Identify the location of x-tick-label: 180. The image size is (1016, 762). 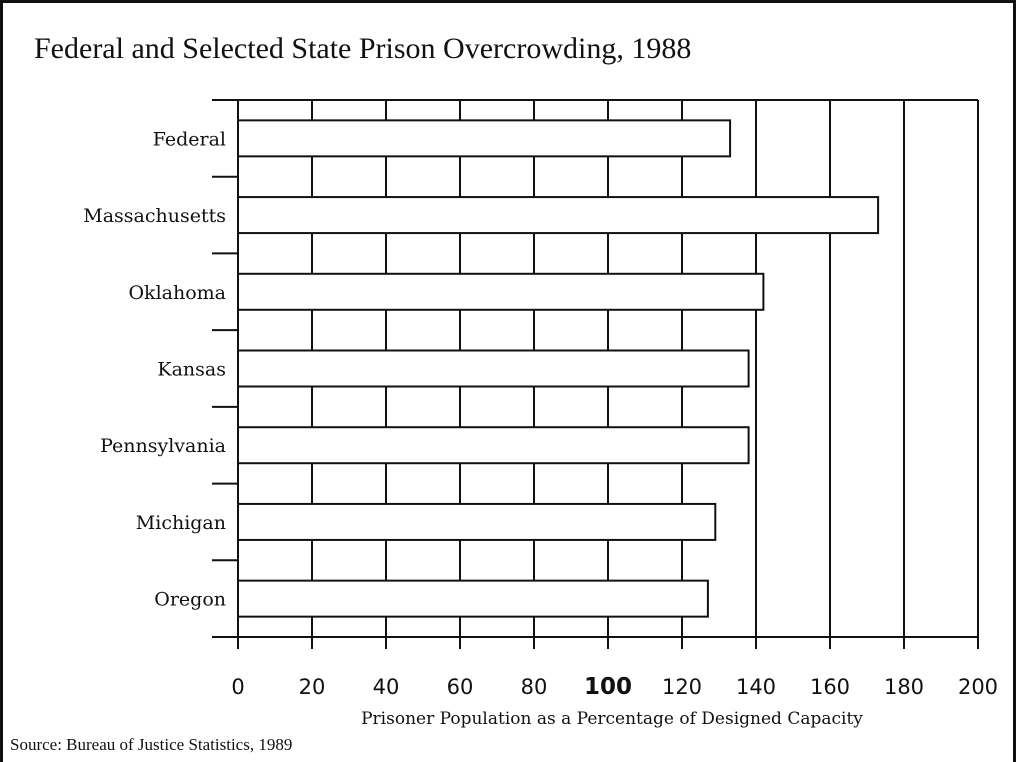
(904, 687).